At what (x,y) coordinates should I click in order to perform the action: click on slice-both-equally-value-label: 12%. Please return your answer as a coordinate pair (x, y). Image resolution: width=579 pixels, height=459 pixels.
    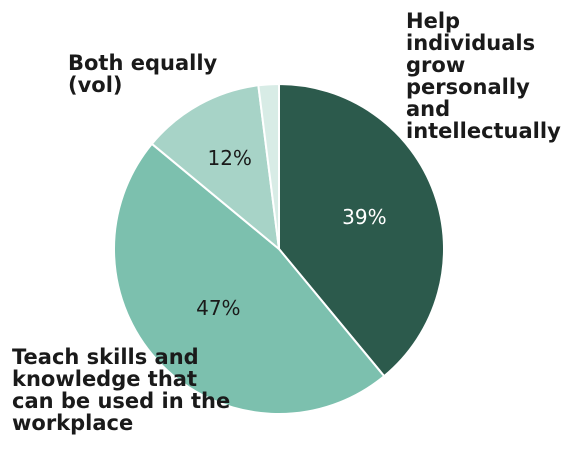
    Looking at the image, I should click on (229, 158).